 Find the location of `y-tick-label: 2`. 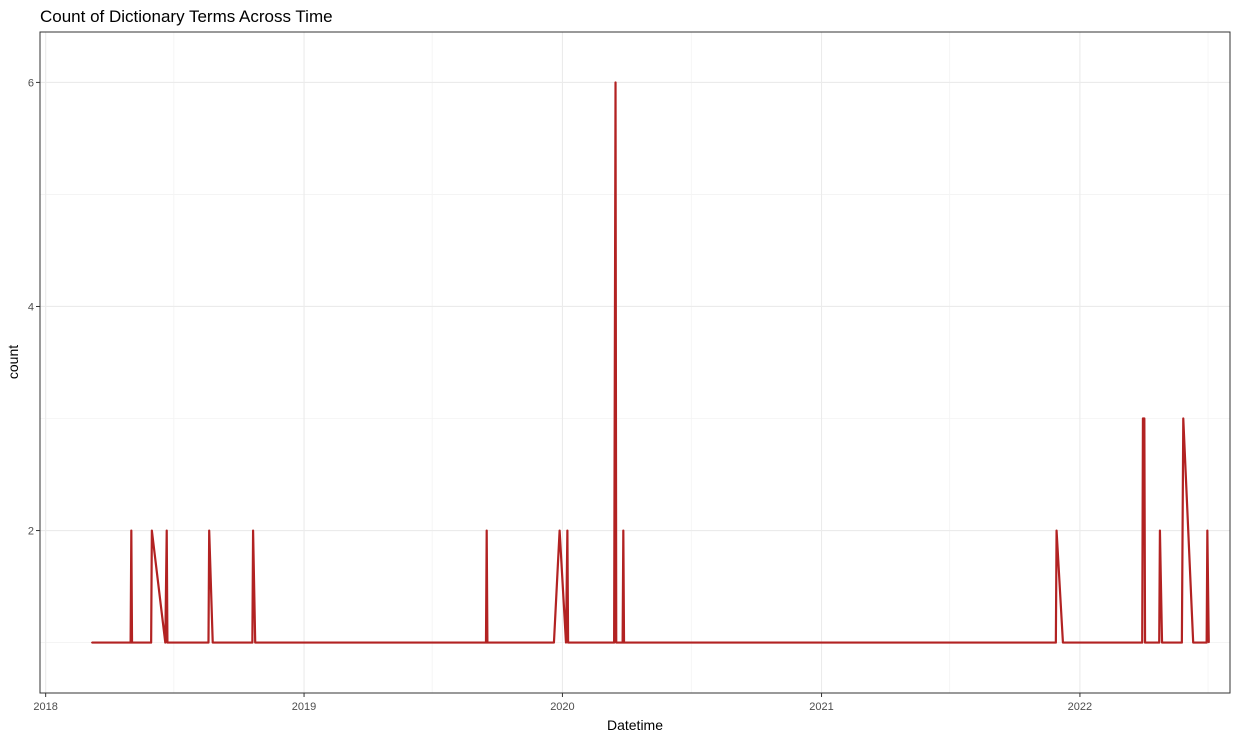

y-tick-label: 2 is located at coordinates (31, 532).